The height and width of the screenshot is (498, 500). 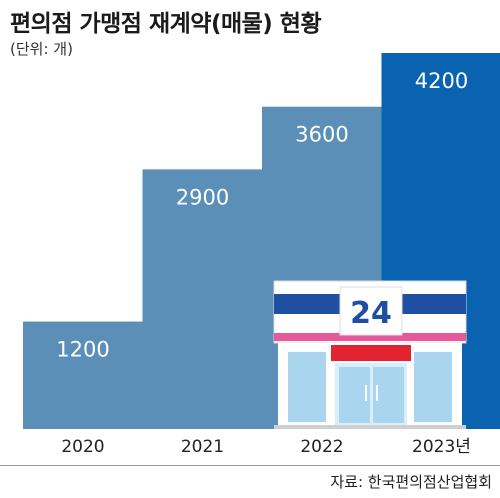 I want to click on unit-label: (단위: 개), so click(x=41, y=49).